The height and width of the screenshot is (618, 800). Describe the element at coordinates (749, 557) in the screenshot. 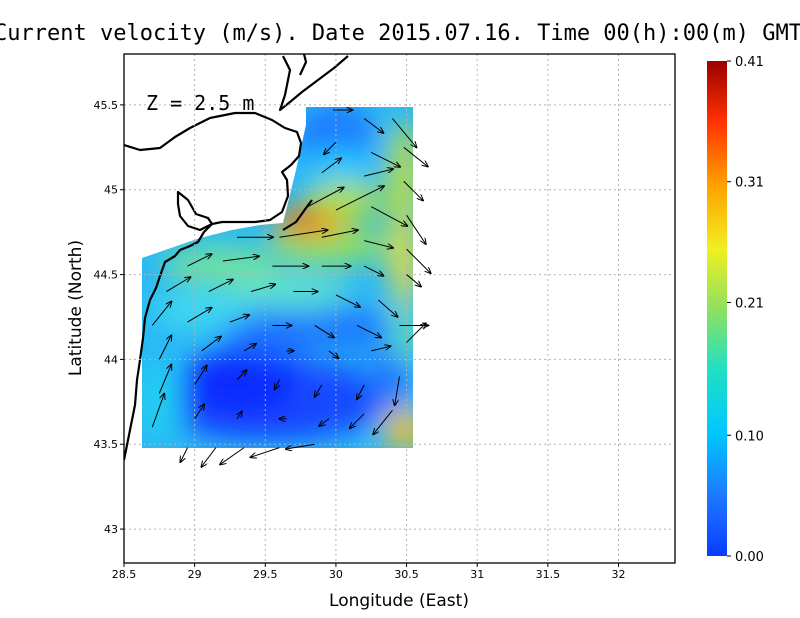

I see `colorbar-tick-label: 0.00` at that location.